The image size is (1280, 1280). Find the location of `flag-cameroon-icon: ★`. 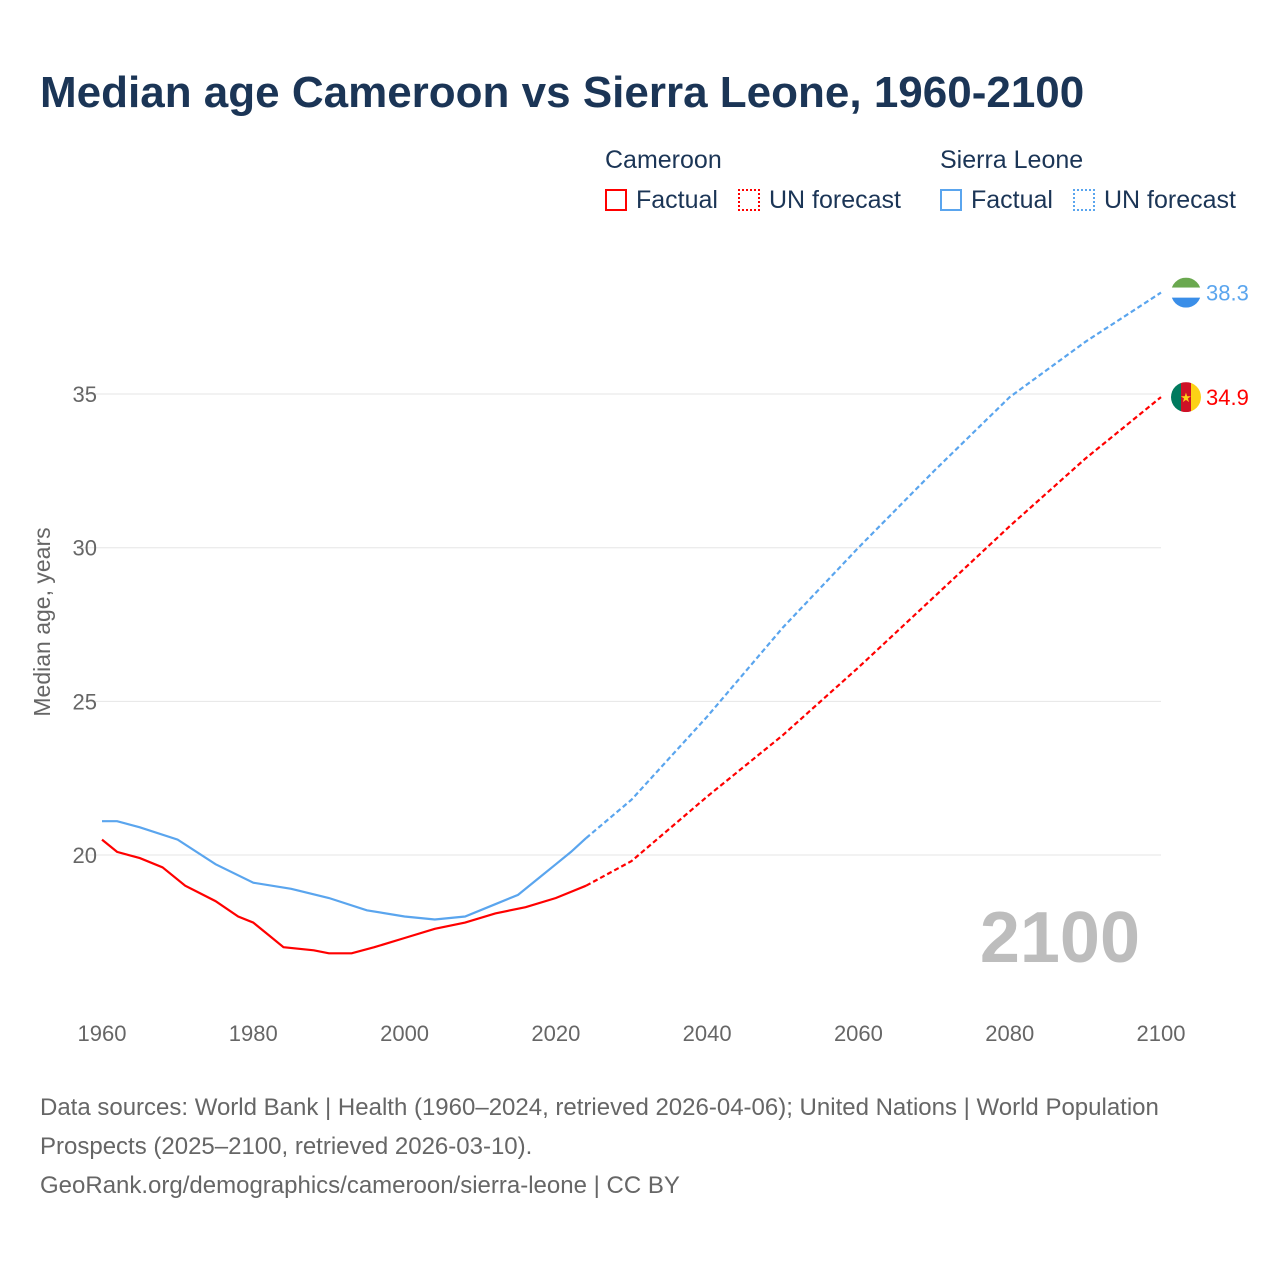

flag-cameroon-icon: ★ is located at coordinates (1186, 397).